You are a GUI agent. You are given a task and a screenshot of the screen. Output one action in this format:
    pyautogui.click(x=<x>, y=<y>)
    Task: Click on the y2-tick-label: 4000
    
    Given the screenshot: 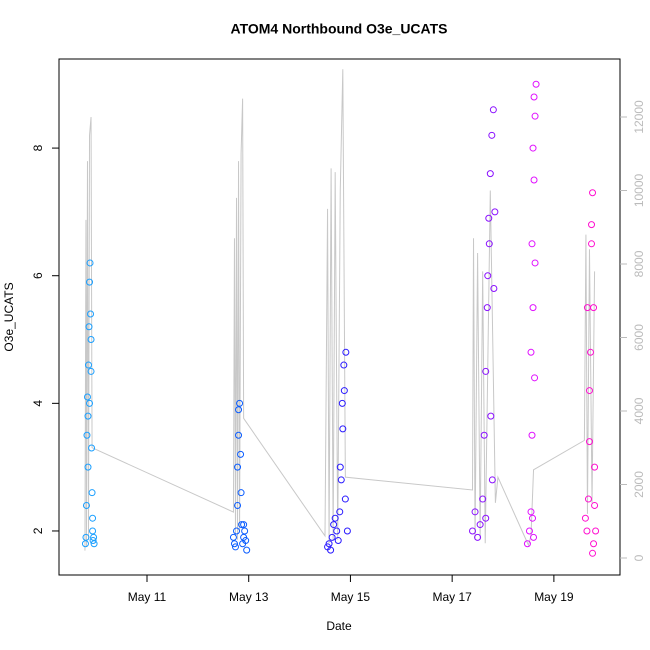 What is the action you would take?
    pyautogui.click(x=639, y=410)
    